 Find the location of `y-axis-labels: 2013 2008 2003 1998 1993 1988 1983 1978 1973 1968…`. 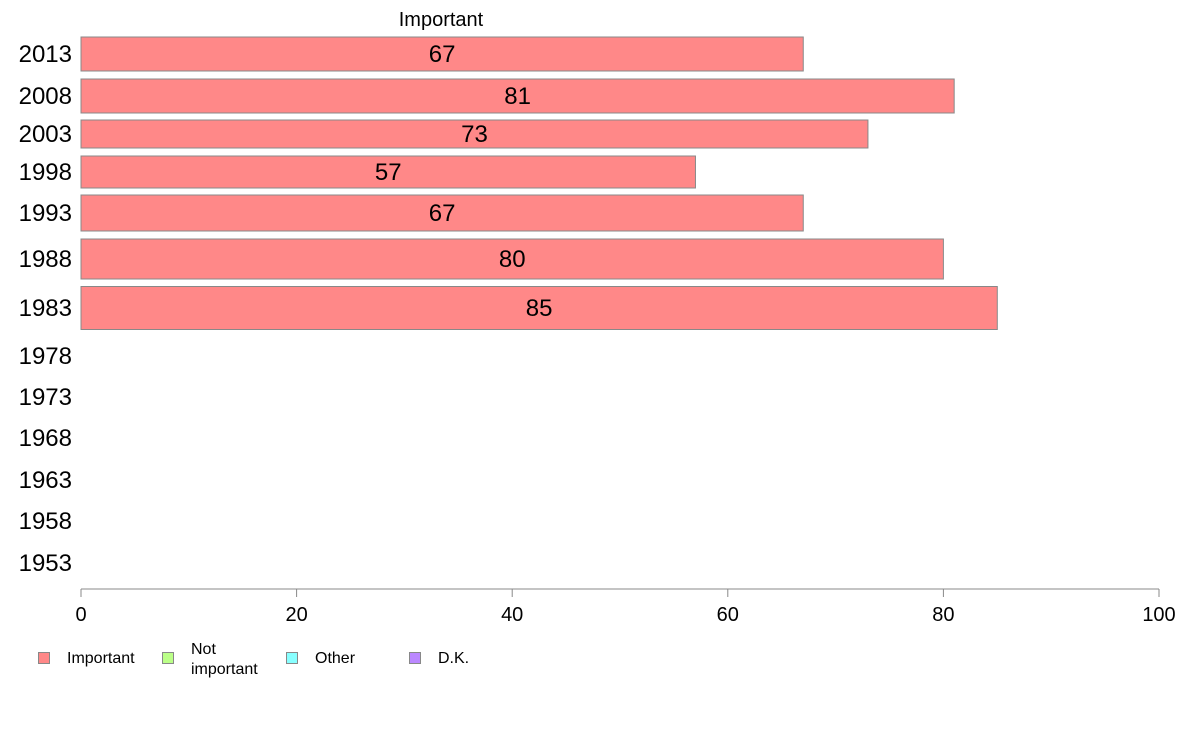

y-axis-labels: 2013 2008 2003 1998 1993 1988 1983 1978 1973 1968… is located at coordinates (45, 309).